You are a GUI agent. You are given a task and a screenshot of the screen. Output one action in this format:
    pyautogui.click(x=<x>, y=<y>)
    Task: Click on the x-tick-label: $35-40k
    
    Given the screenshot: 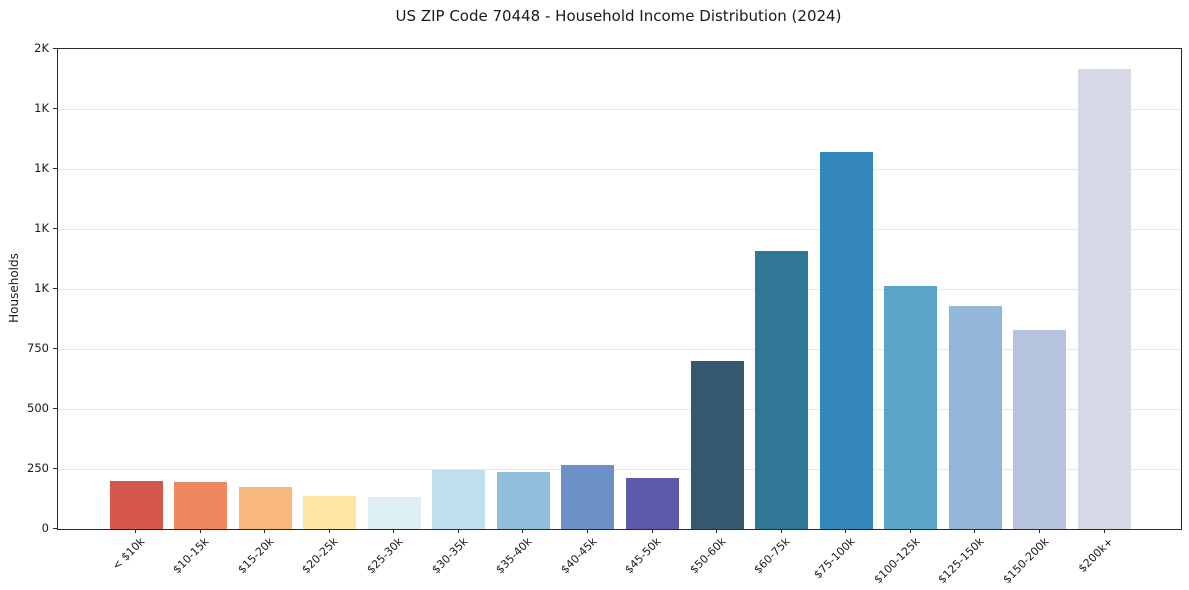 What is the action you would take?
    pyautogui.click(x=514, y=556)
    